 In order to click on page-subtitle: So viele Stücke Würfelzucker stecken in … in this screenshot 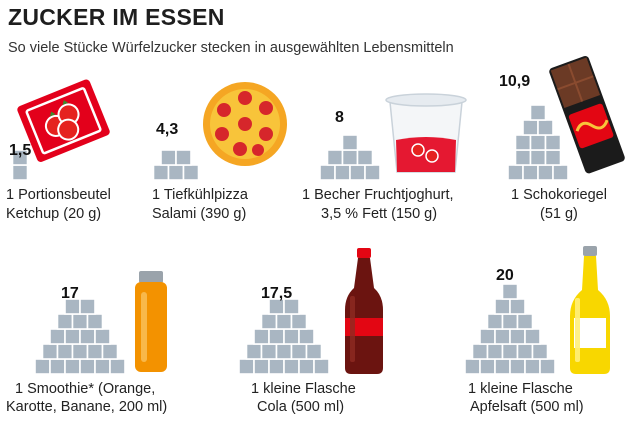, I will do `click(231, 48)`.